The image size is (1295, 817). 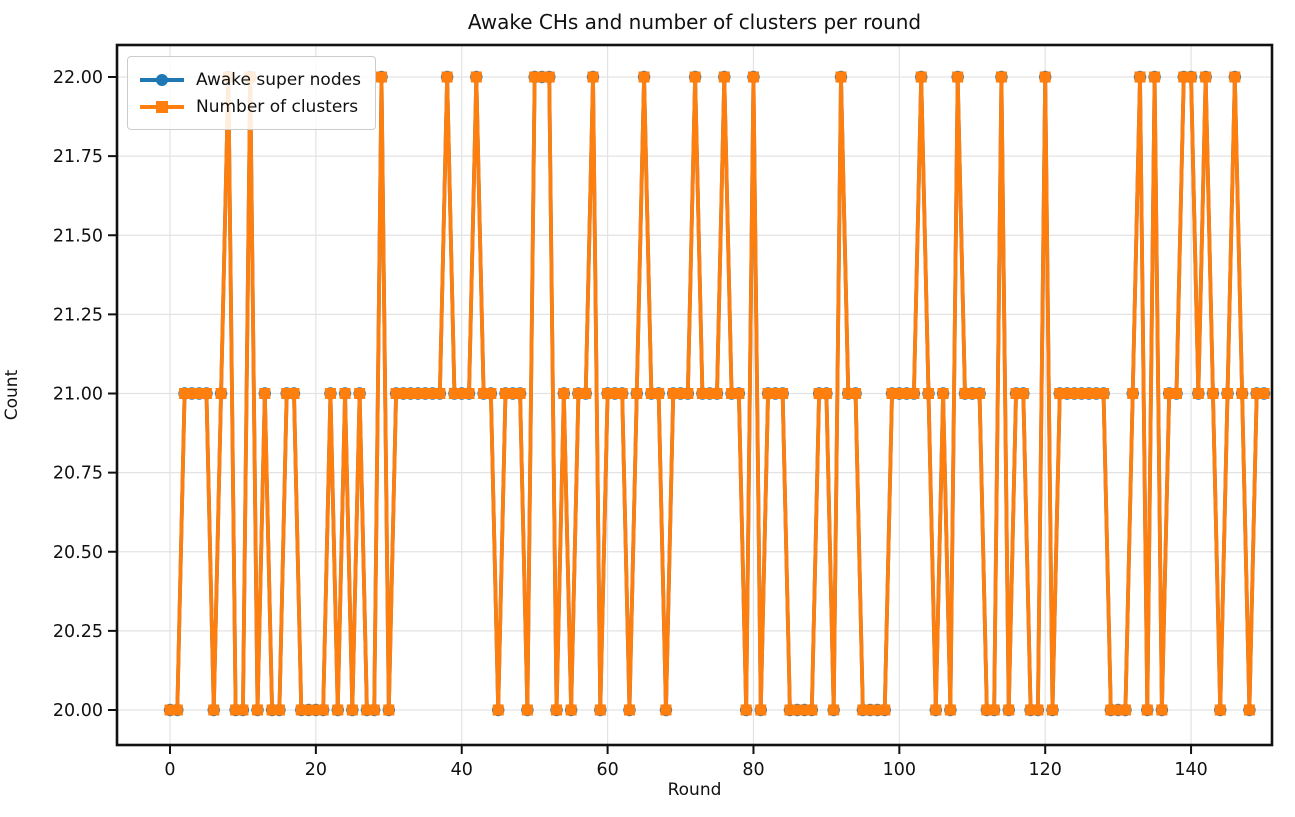 What do you see at coordinates (277, 106) in the screenshot?
I see `legend-label: Number of clusters` at bounding box center [277, 106].